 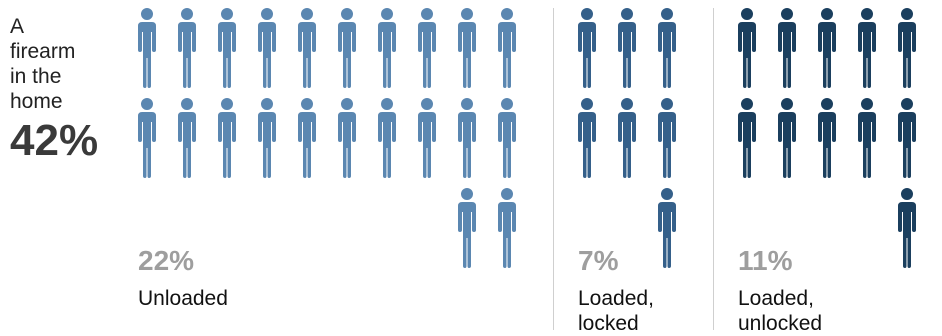 I want to click on unloaded-percent: 22%, so click(x=166, y=260).